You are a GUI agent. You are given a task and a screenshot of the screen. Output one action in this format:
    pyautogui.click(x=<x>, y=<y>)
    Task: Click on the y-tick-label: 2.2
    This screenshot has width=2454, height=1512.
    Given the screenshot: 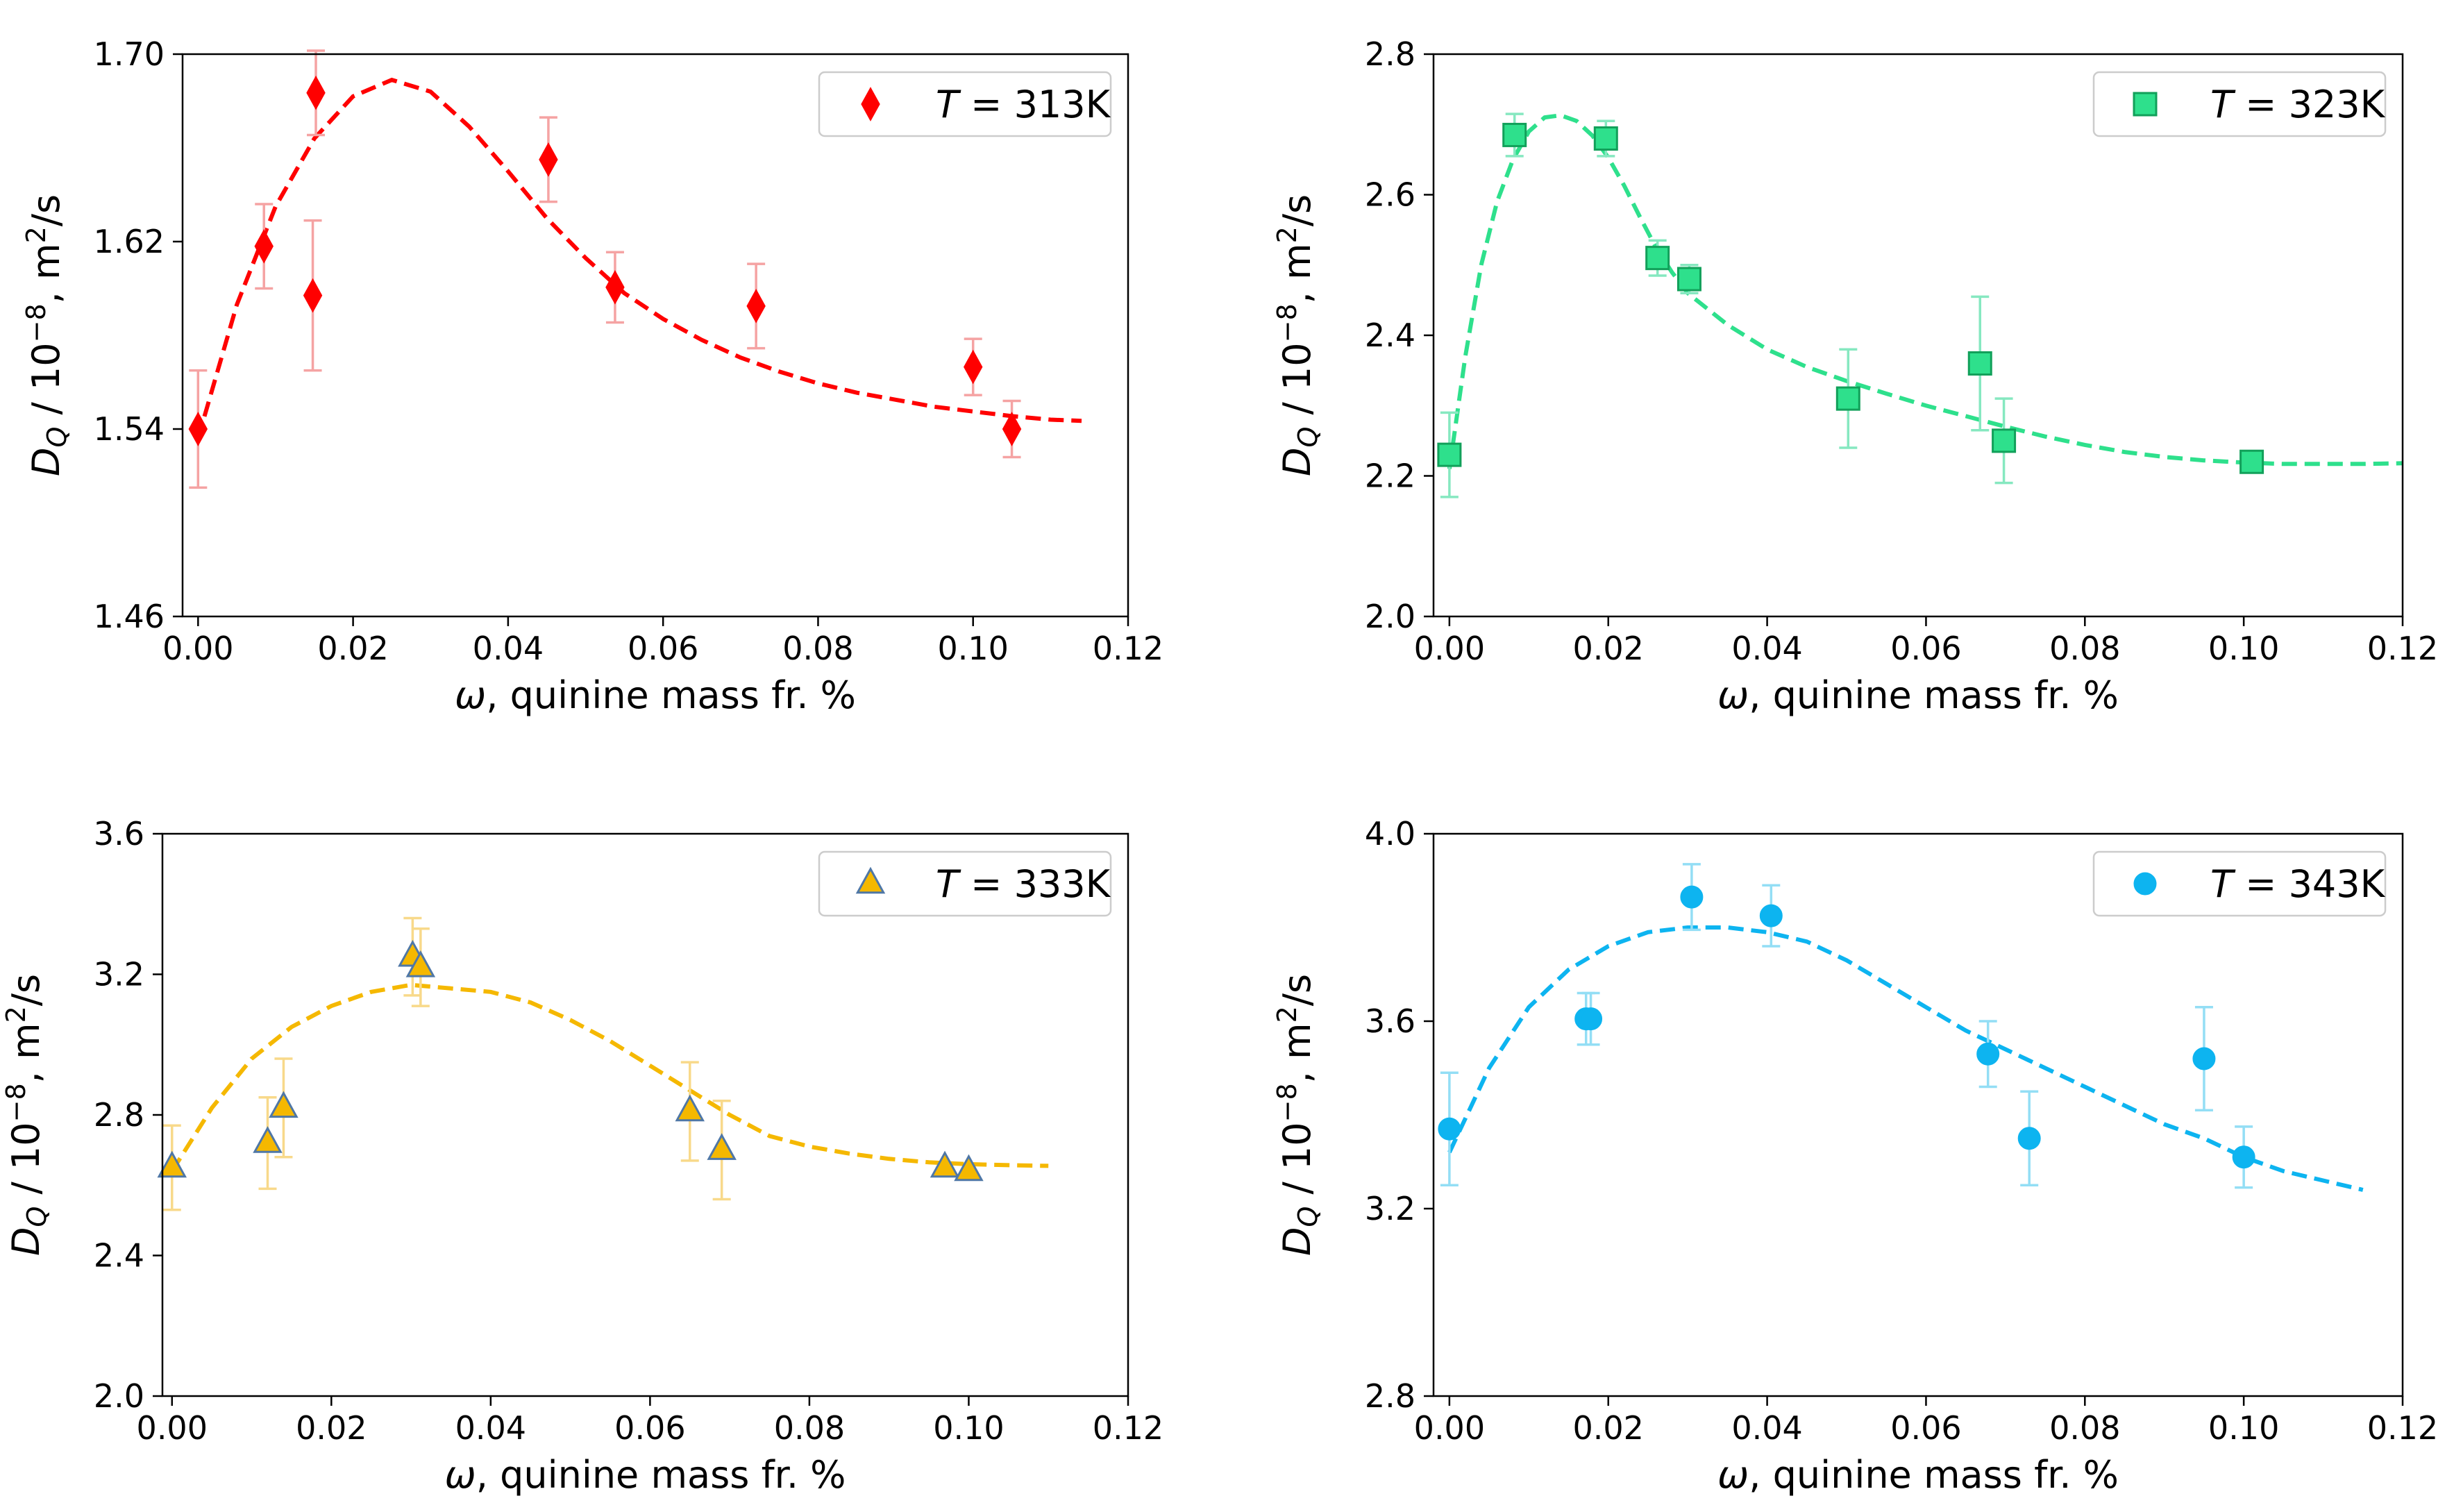 What is the action you would take?
    pyautogui.click(x=1390, y=476)
    